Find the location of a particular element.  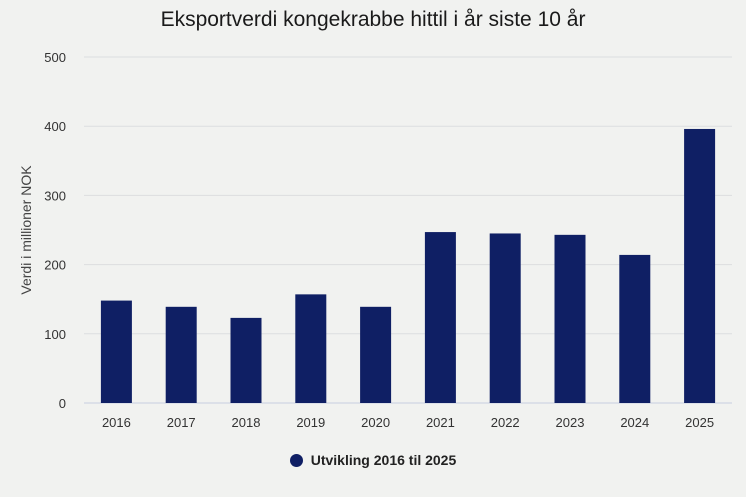

bar-2018 is located at coordinates (246, 360).